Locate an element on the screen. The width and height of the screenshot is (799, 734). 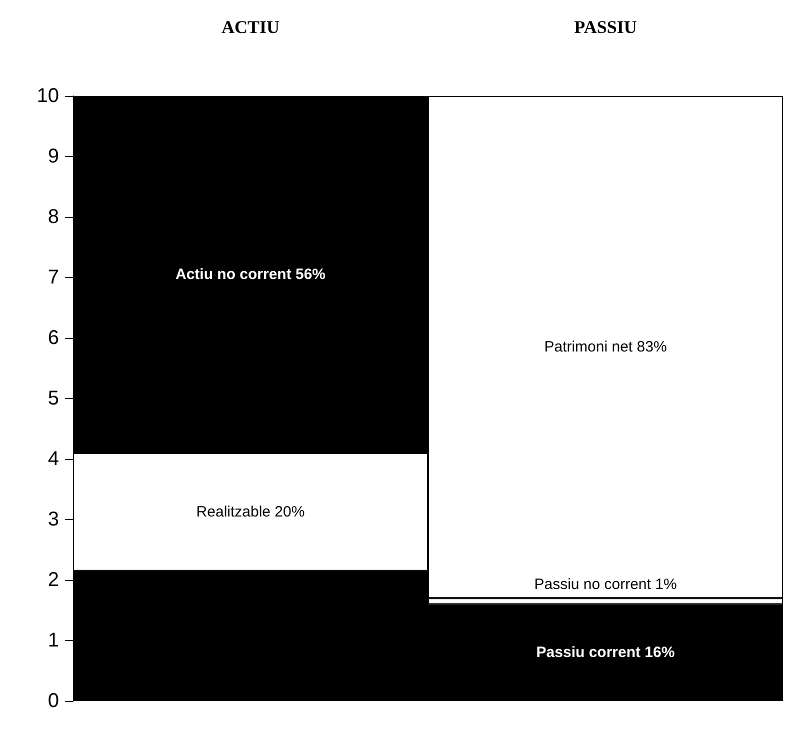
y-tick-label: 10 is located at coordinates (47, 96).